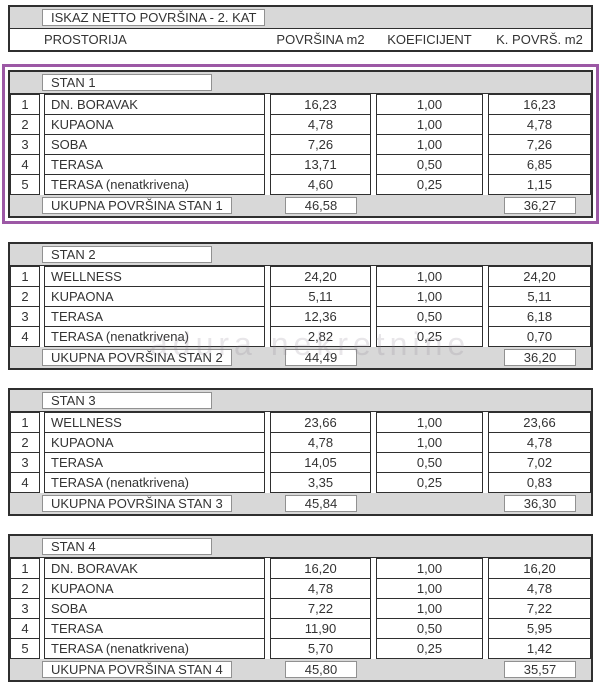 This screenshot has width=601, height=690. What do you see at coordinates (300, 547) in the screenshot?
I see `section-header-row: STAN 4` at bounding box center [300, 547].